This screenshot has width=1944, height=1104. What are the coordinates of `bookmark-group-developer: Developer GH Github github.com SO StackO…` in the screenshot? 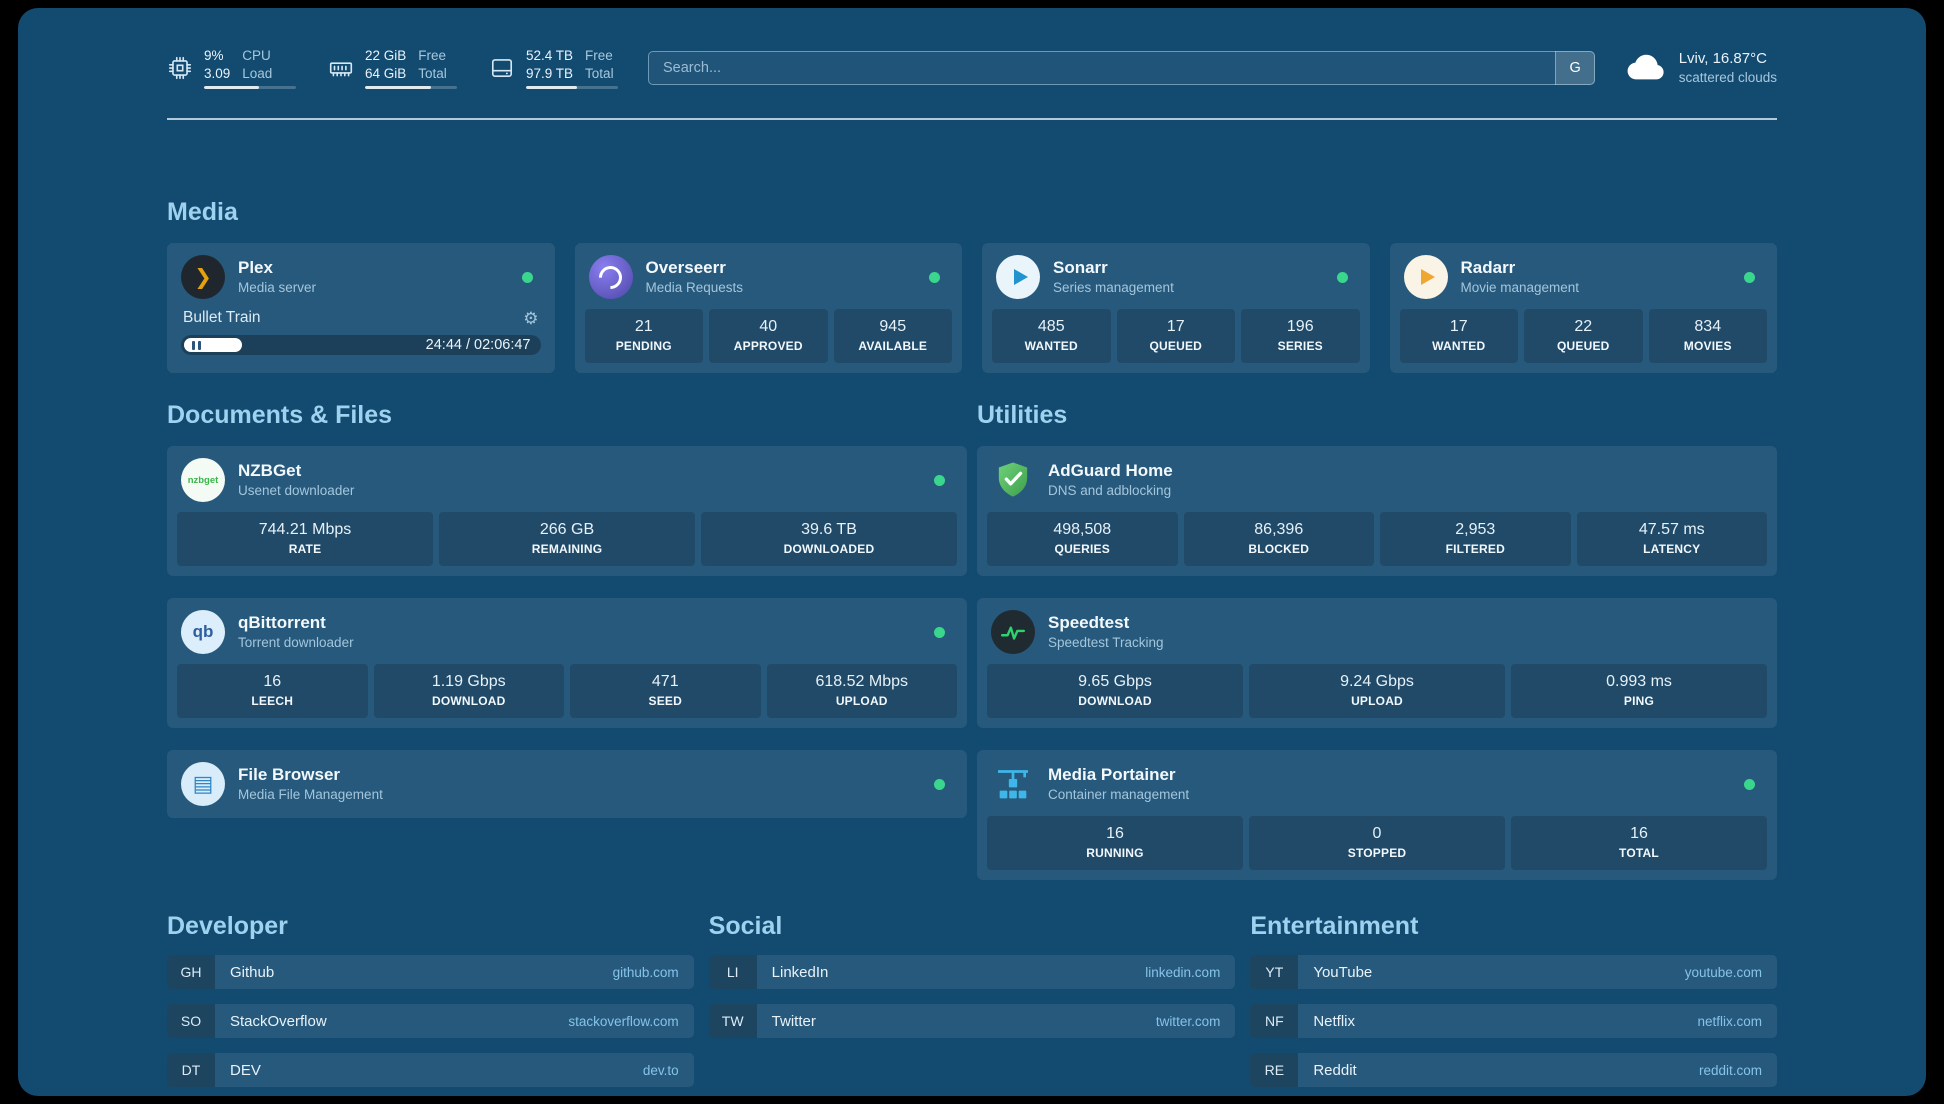 It's located at (430, 999).